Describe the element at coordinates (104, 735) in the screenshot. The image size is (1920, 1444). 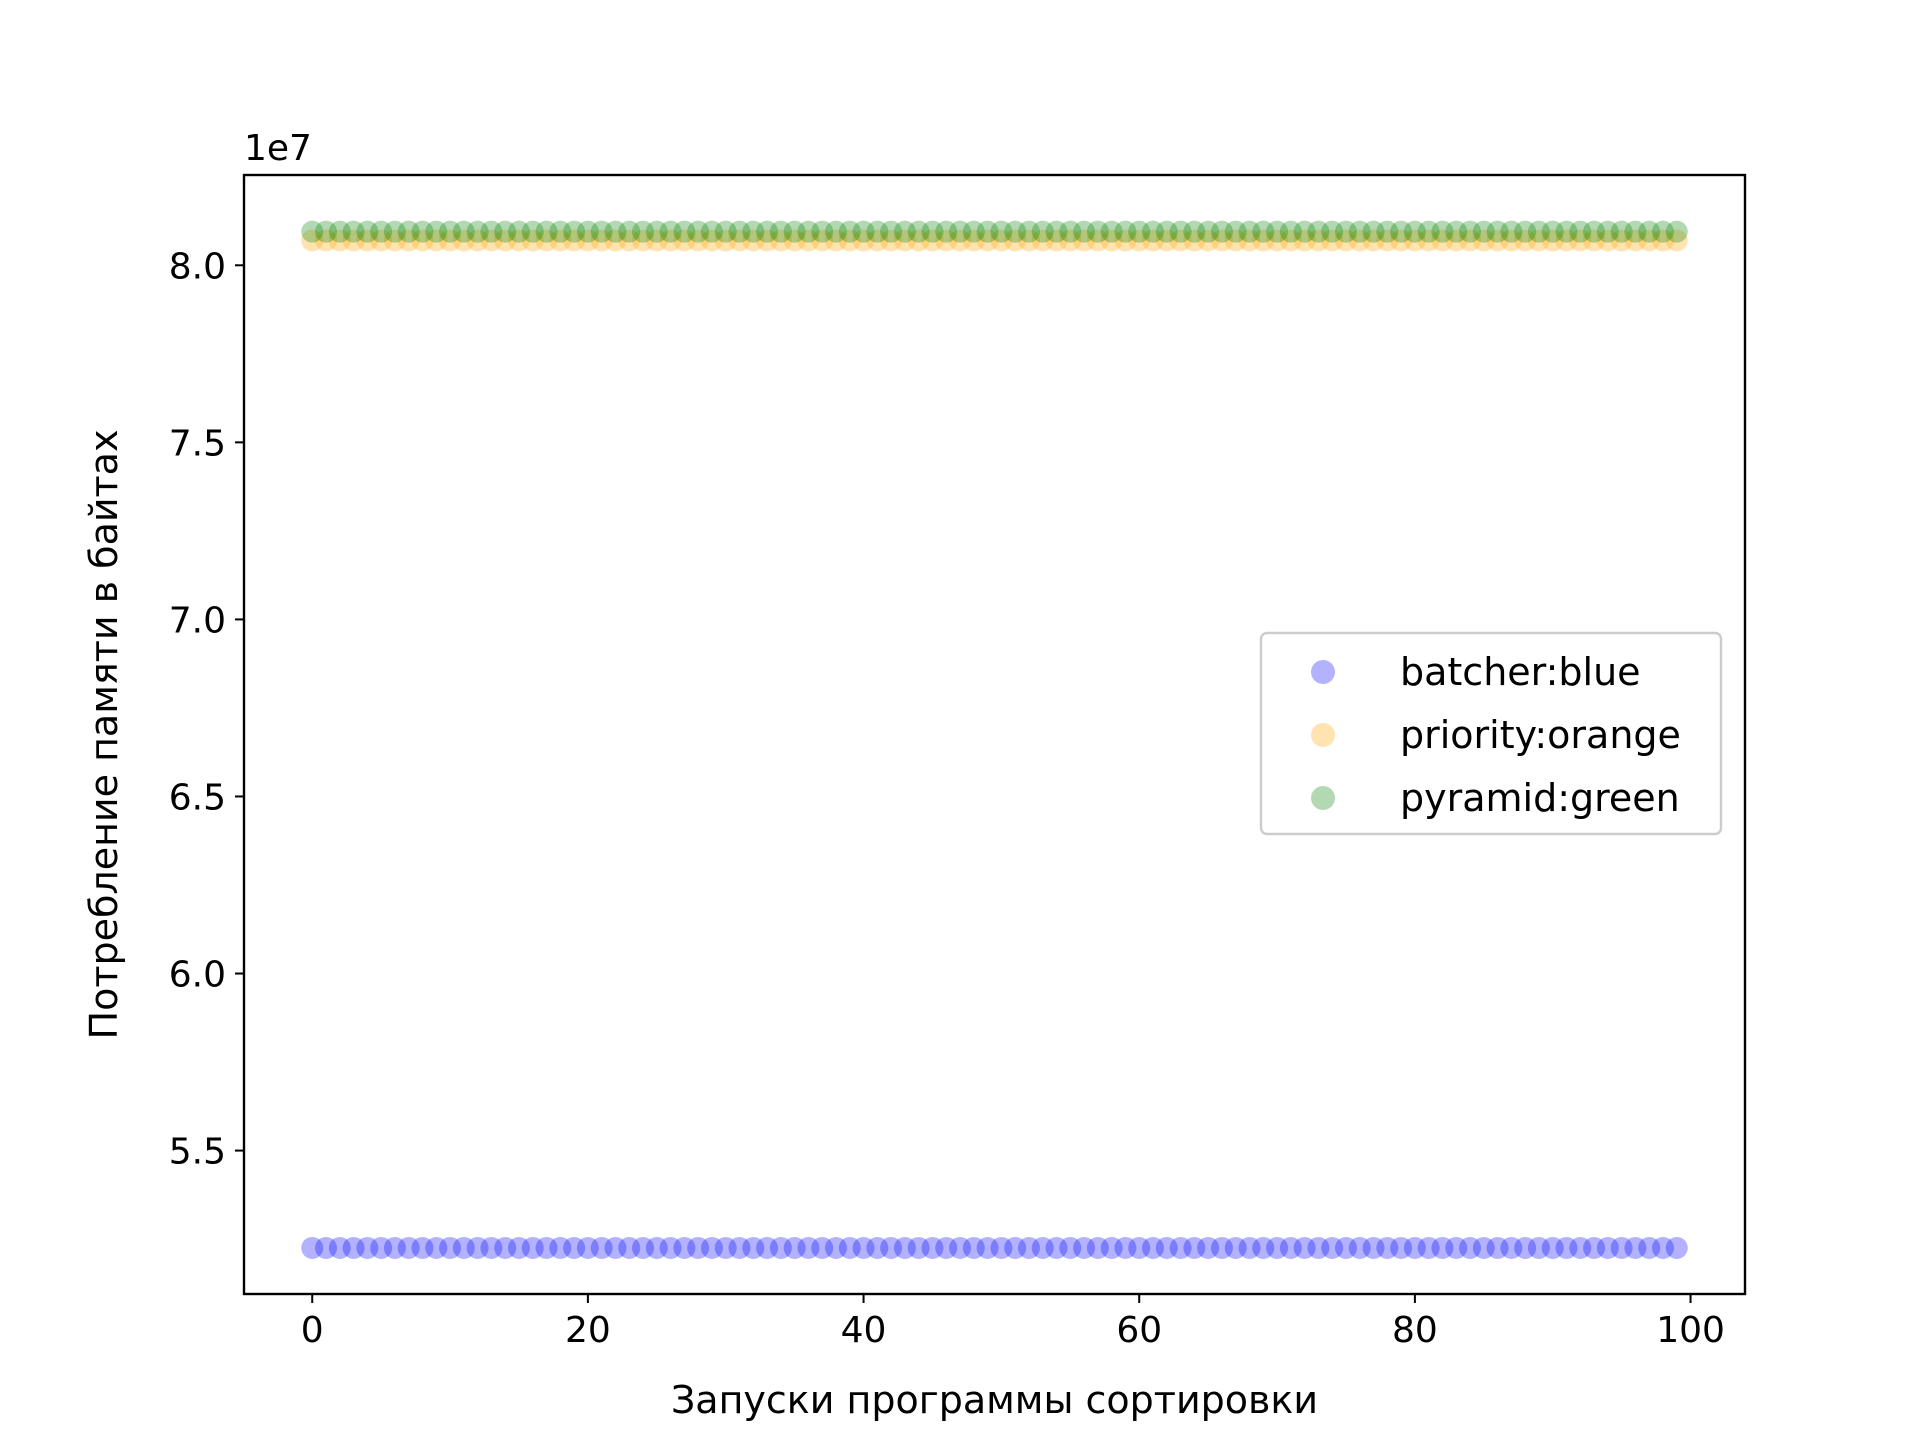
I see `y-axis-label: Потребление памяти в байтах` at that location.